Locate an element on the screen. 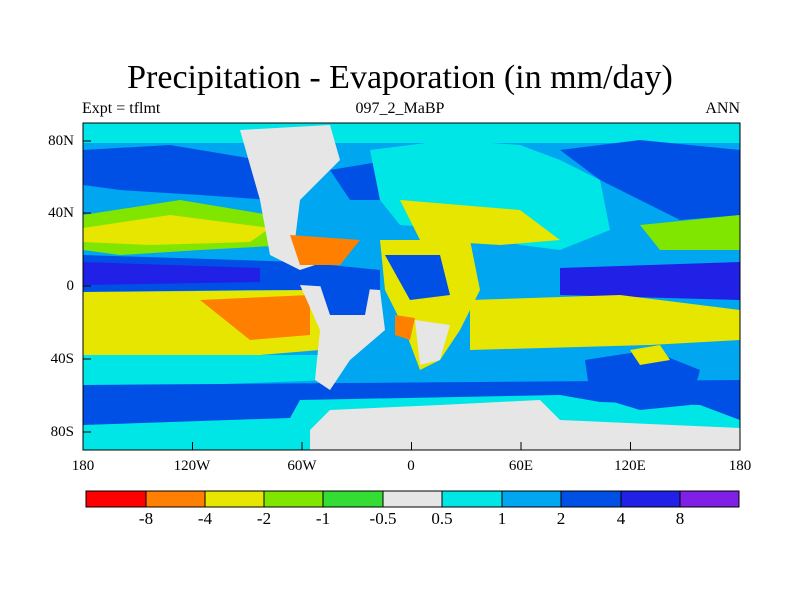 The width and height of the screenshot is (800, 600). field-africa-wet is located at coordinates (417, 277).